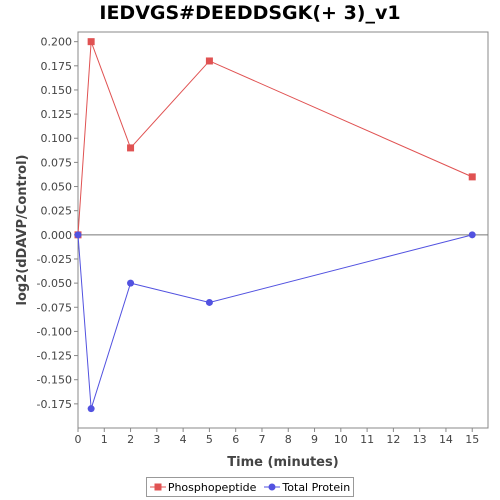 This screenshot has width=500, height=500. I want to click on y-tick-label: 0.175, so click(57, 66).